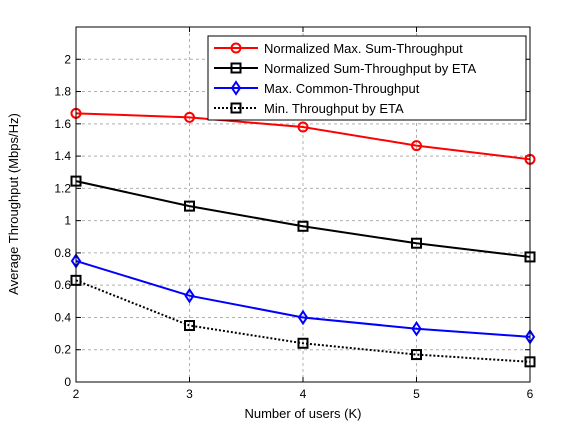 This screenshot has width=581, height=431. What do you see at coordinates (62, 253) in the screenshot?
I see `y-tick-label: 0.8` at bounding box center [62, 253].